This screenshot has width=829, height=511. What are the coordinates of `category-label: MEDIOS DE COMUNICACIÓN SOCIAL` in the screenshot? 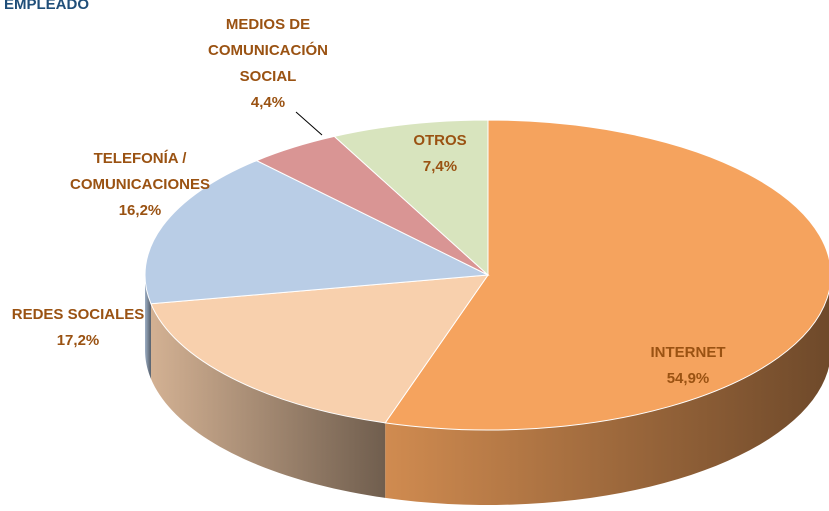 It's located at (268, 50).